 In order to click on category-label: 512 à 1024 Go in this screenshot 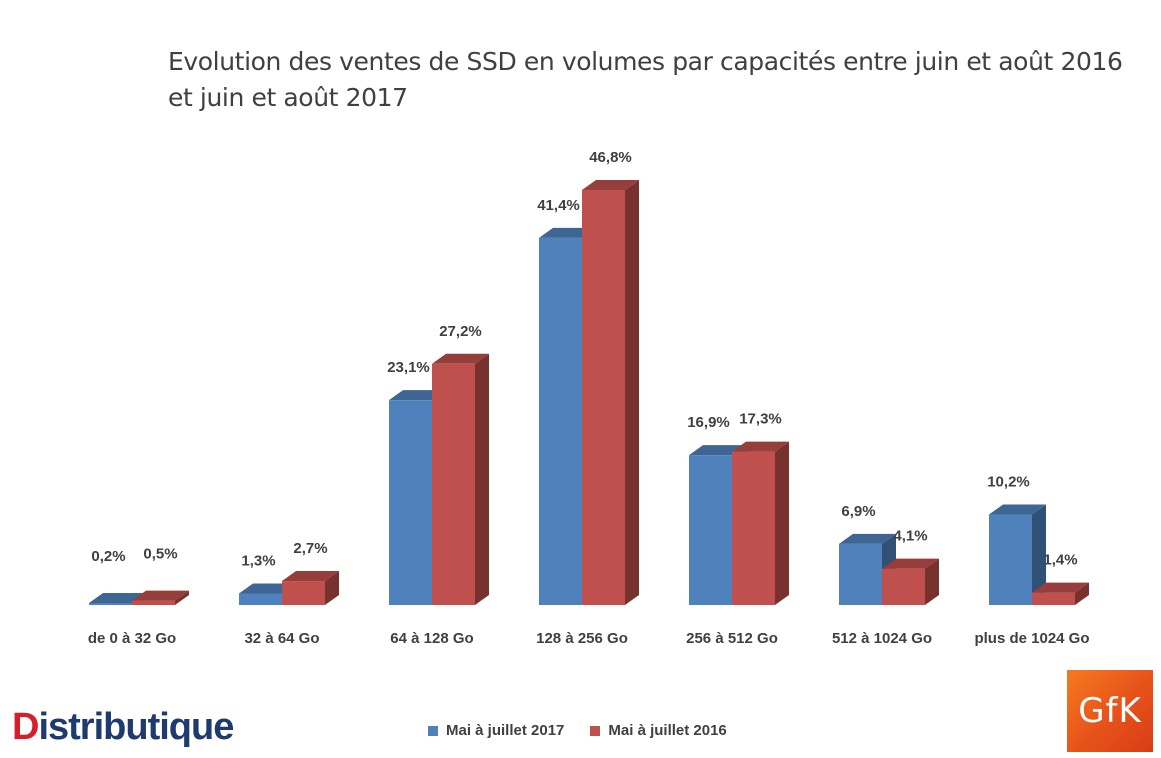, I will do `click(882, 638)`.